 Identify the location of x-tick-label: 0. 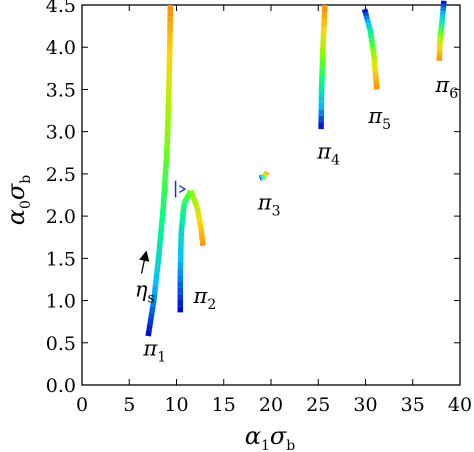
(82, 405).